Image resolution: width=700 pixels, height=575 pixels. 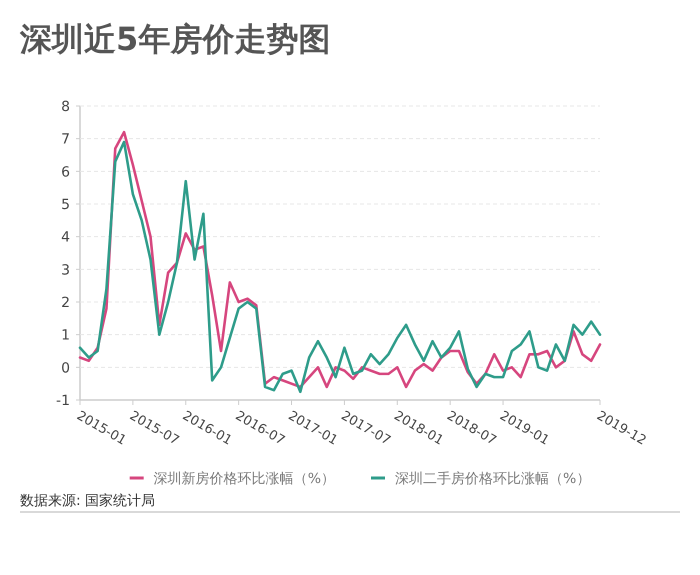 What do you see at coordinates (65, 336) in the screenshot?
I see `y-tick-label: 1` at bounding box center [65, 336].